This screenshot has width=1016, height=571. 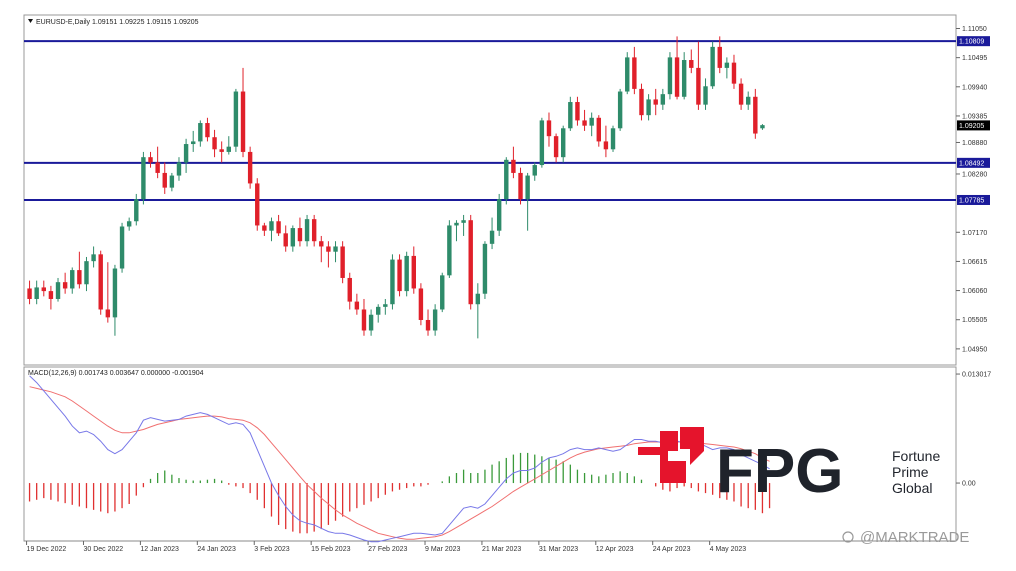 I want to click on time-tick-label: 21 Mar 2023, so click(x=501, y=549).